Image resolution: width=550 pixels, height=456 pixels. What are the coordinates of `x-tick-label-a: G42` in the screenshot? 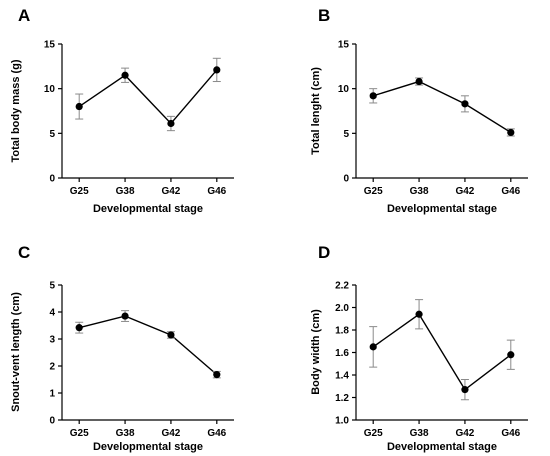 It's located at (170, 191).